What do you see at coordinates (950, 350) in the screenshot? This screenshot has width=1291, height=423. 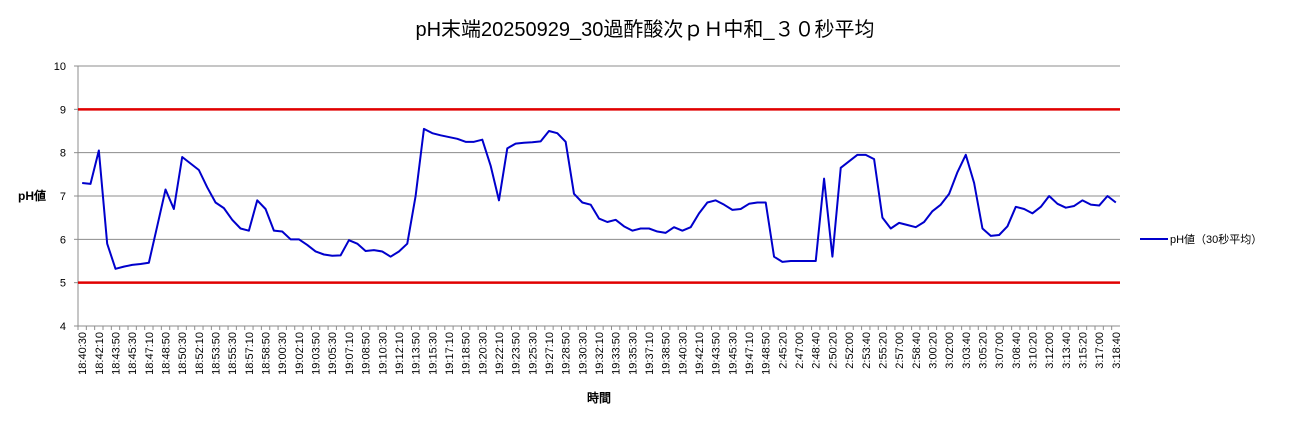 I see `x-tick-label: 3:02:00` at bounding box center [950, 350].